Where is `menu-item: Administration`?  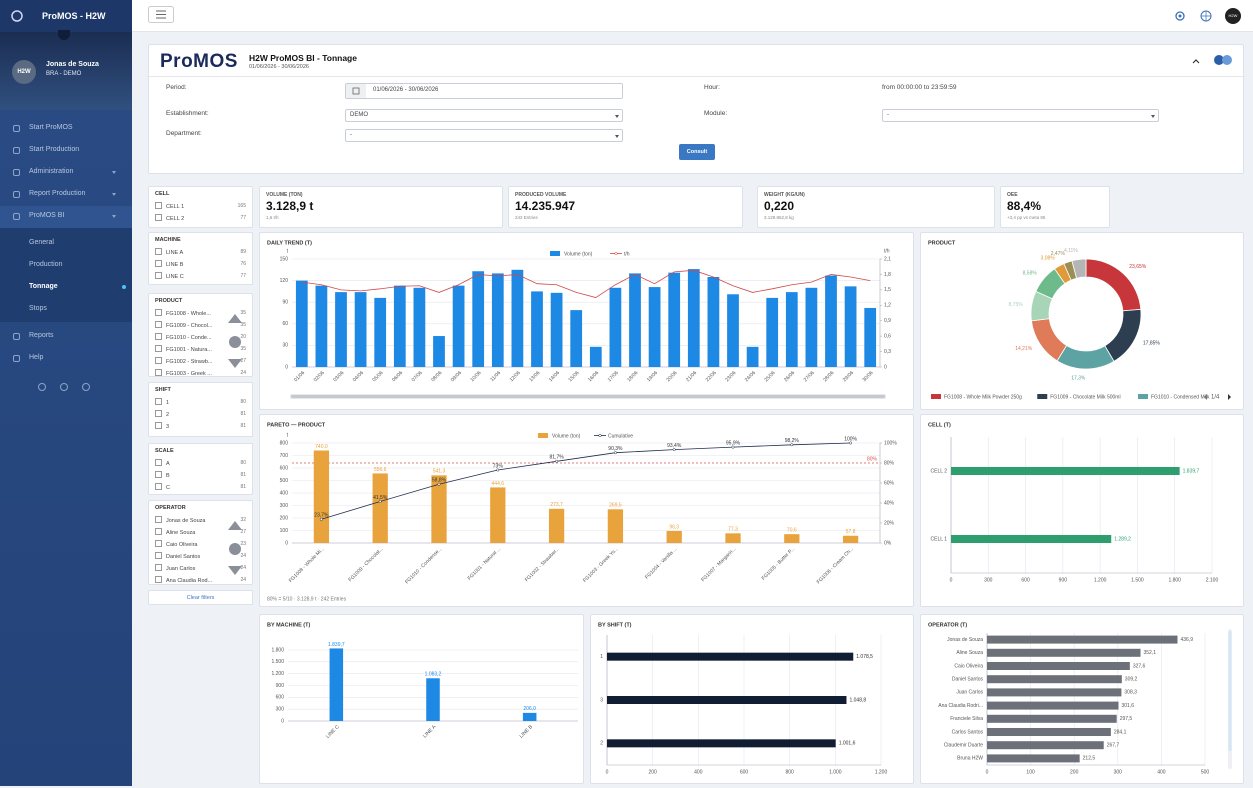 menu-item: Administration is located at coordinates (51, 171).